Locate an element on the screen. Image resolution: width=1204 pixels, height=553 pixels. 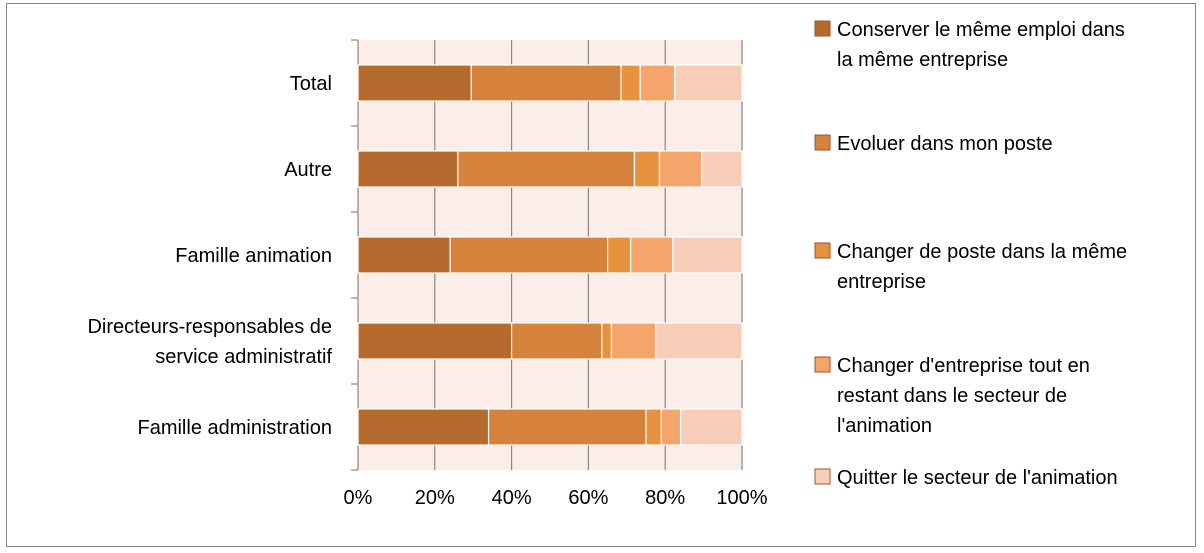
category-label: Autre is located at coordinates (308, 170).